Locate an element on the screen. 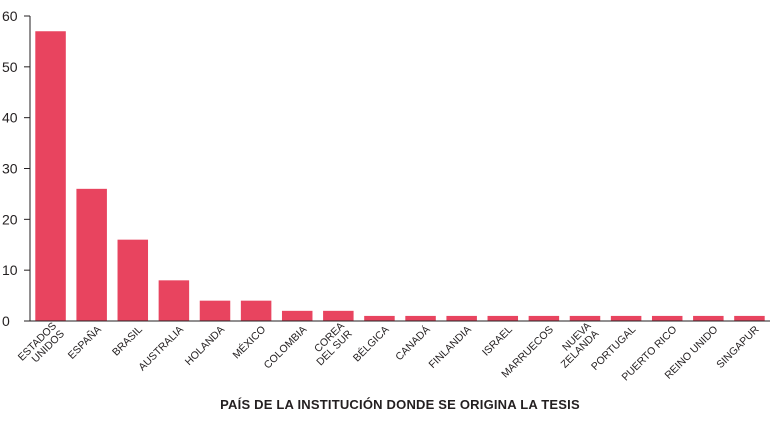 The image size is (780, 427). x-tick-label: ESPAÑA is located at coordinates (84, 342).